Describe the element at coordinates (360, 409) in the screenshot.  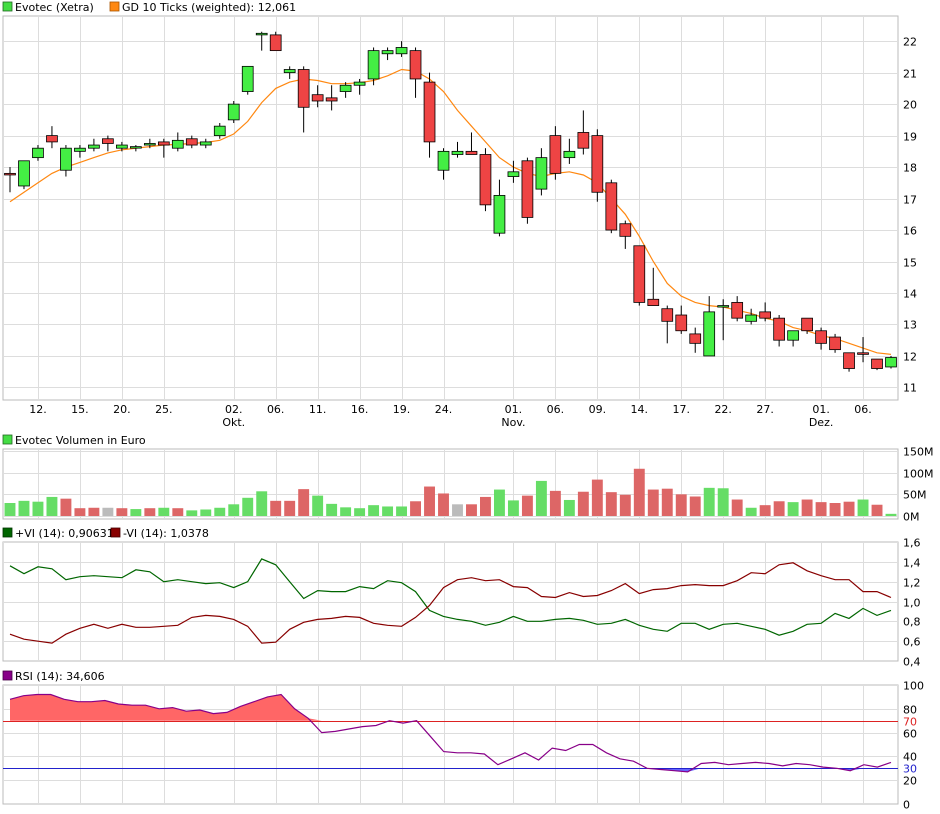
I see `price-x-tick-25: 16.` at that location.